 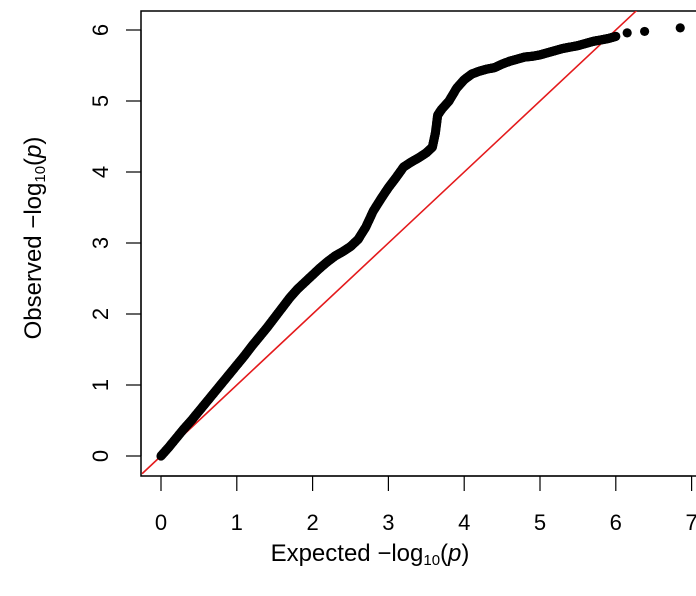 What do you see at coordinates (100, 385) in the screenshot?
I see `y-tick-label: 1` at bounding box center [100, 385].